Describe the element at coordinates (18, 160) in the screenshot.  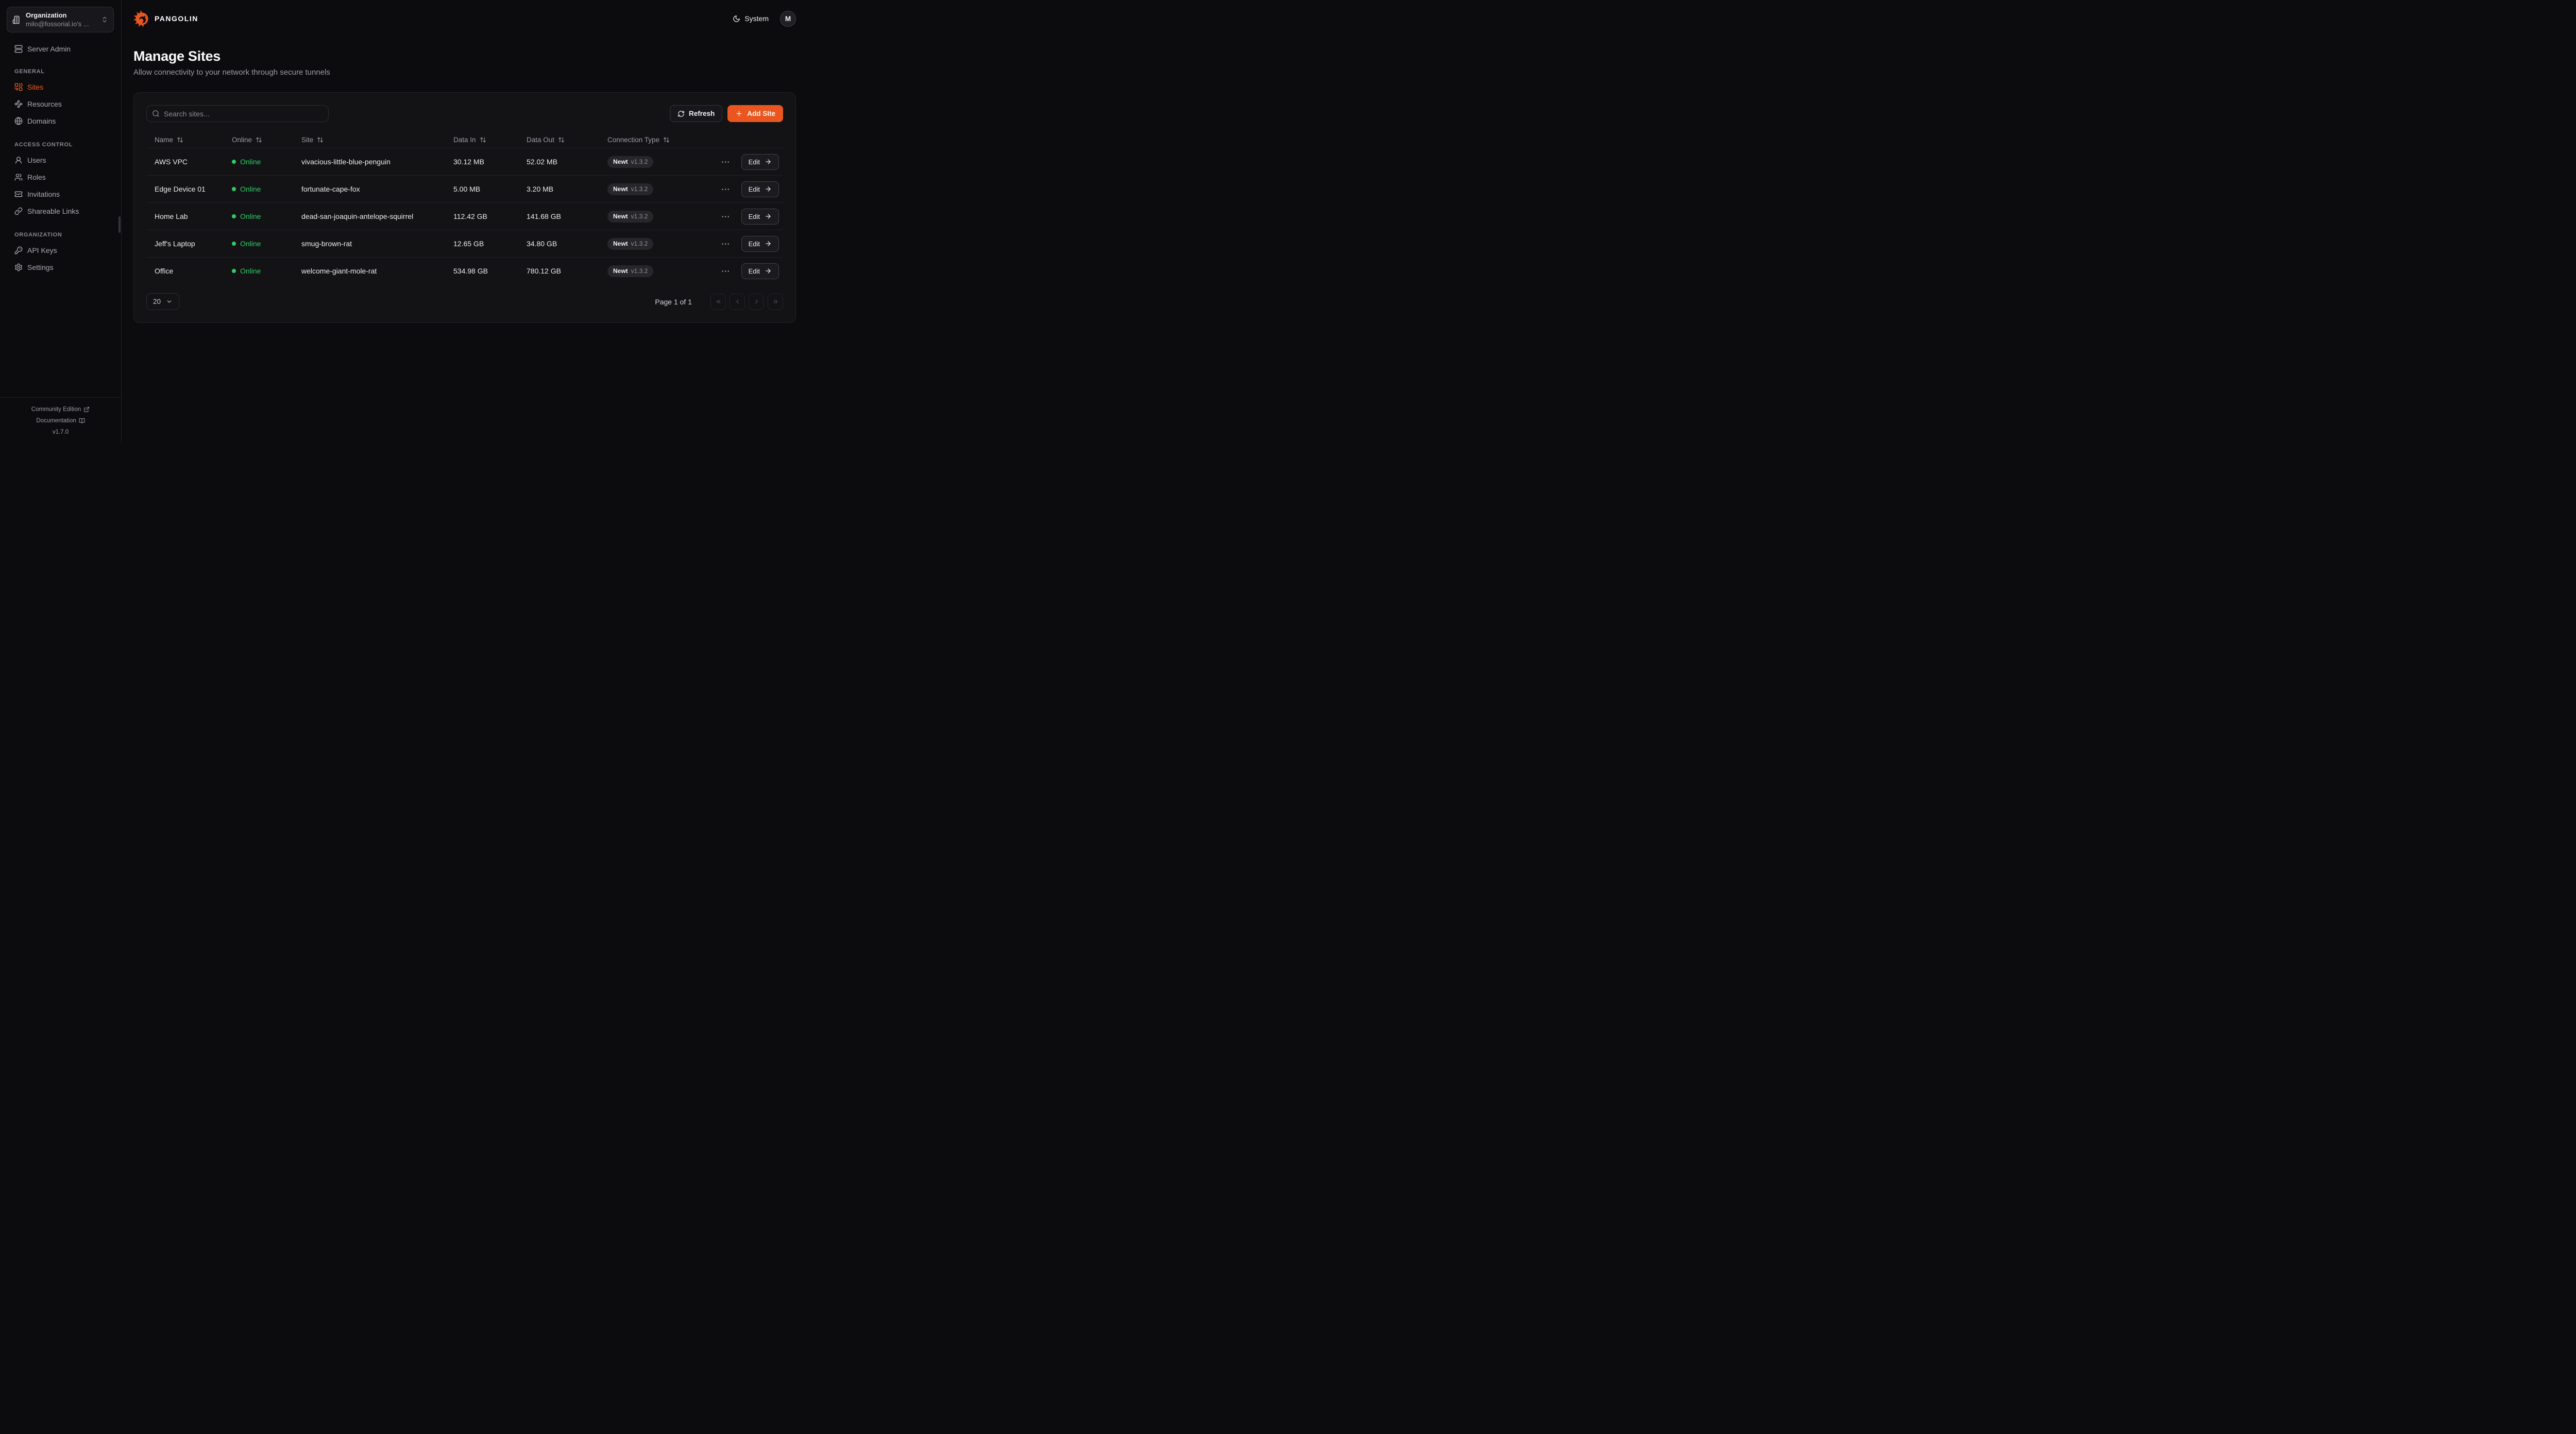
I see `user-icon` at that location.